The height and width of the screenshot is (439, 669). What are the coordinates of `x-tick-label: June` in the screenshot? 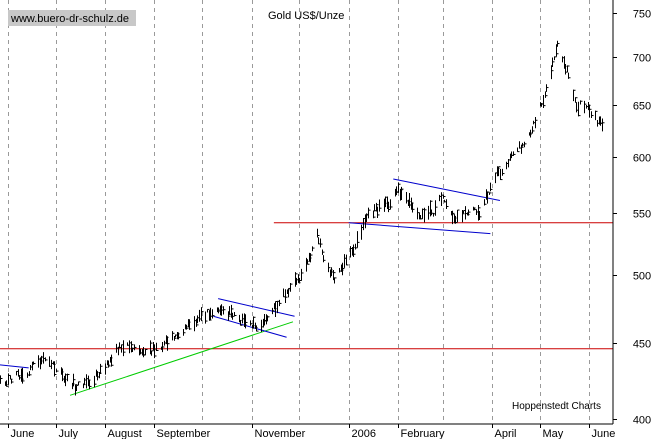 It's located at (23, 433).